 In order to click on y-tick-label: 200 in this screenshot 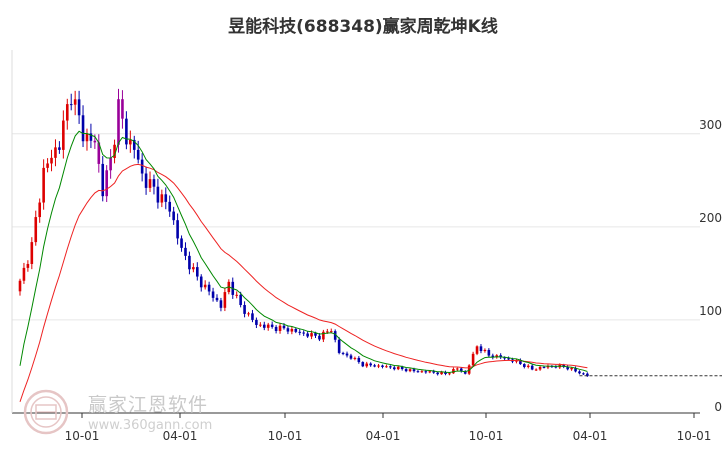, I will do `click(710, 218)`.